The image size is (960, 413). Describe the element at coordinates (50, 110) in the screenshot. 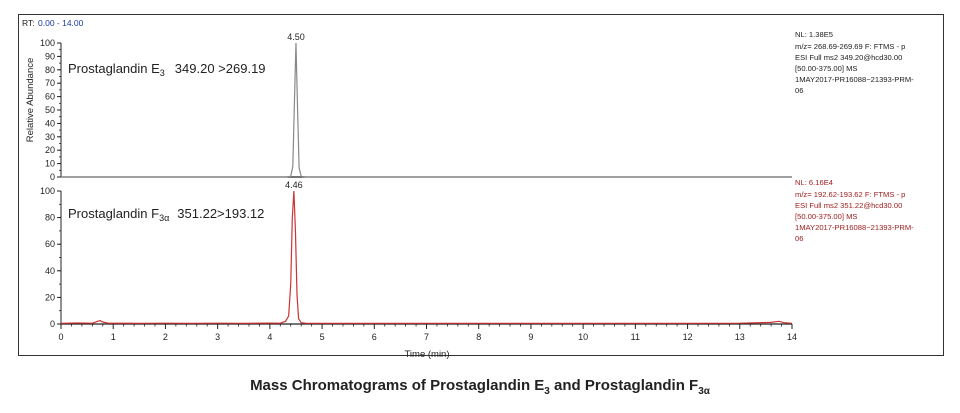

I see `y-tick-label: 50` at that location.